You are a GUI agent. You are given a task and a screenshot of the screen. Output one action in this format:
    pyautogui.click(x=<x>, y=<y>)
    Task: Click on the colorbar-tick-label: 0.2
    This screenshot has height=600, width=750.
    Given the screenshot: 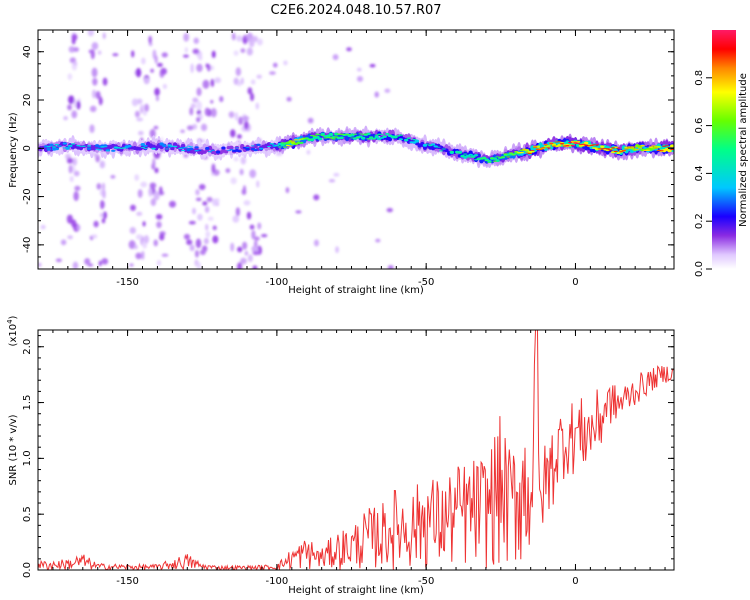 What is the action you would take?
    pyautogui.click(x=699, y=221)
    